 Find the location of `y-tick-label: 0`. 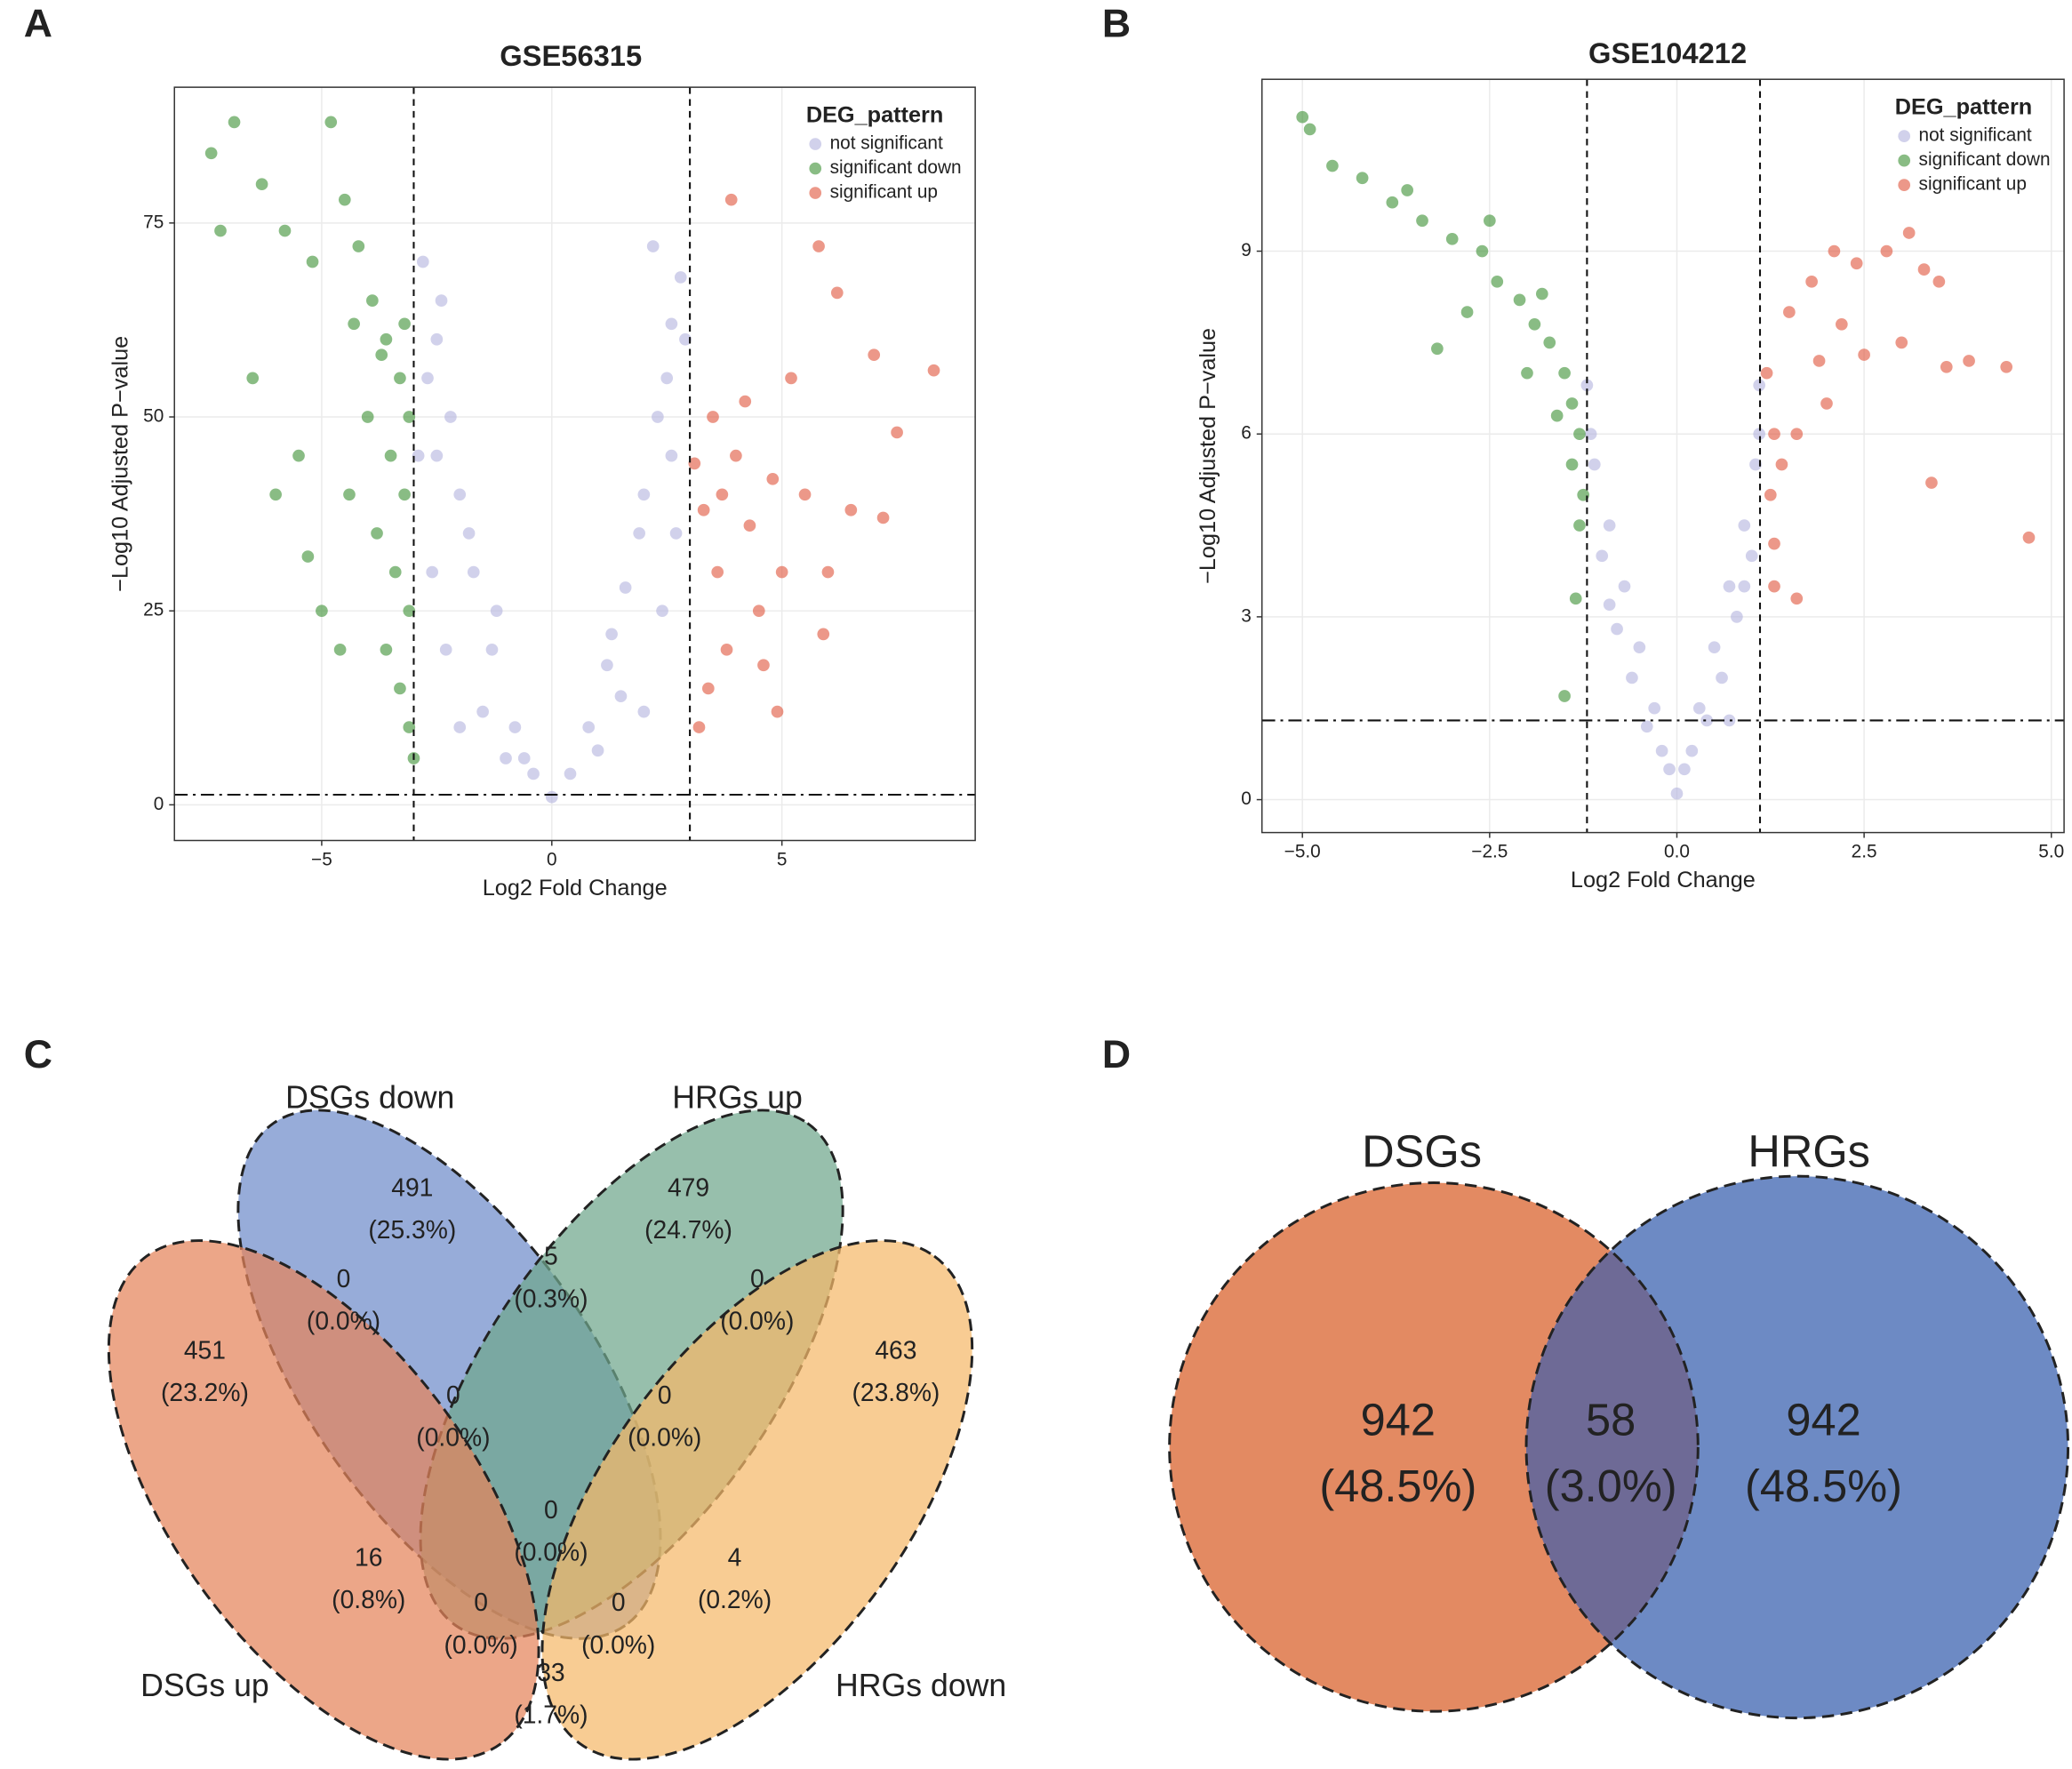

y-tick-label: 0 is located at coordinates (1246, 798).